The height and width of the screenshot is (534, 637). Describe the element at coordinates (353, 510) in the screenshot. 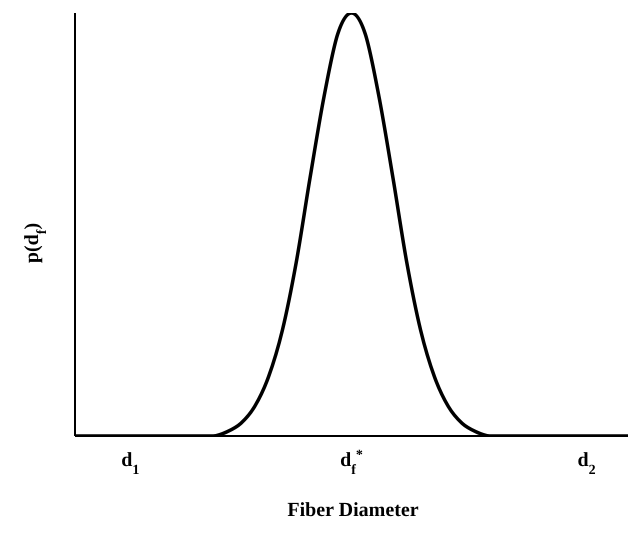

I see `x-axis-title: Fiber Diameter` at that location.